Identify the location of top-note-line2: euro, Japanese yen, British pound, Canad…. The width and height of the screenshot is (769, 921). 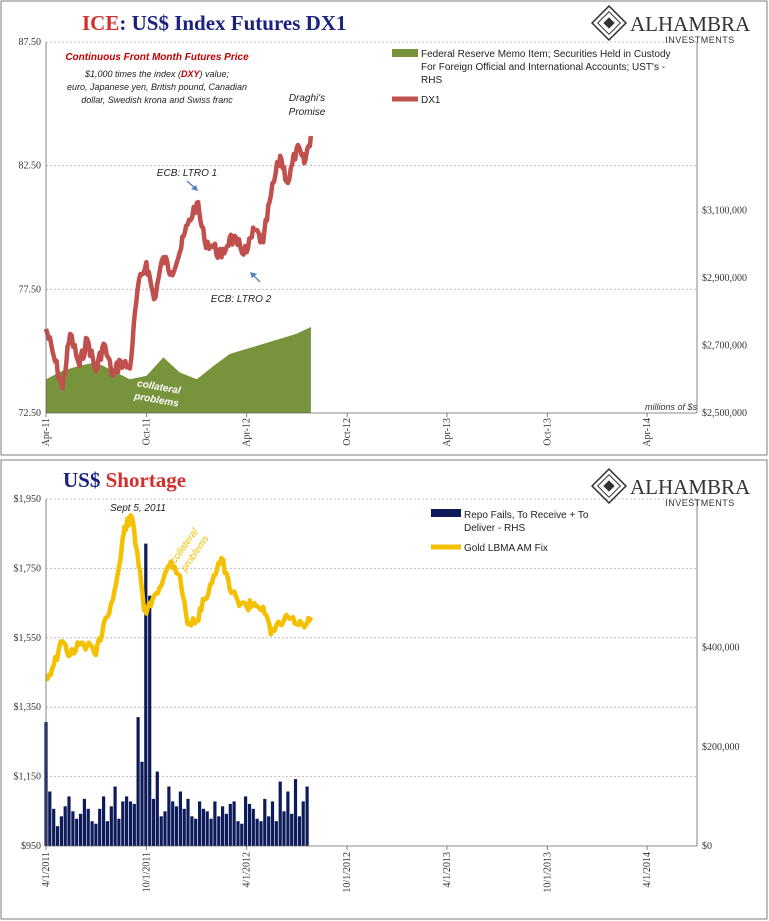
(157, 87).